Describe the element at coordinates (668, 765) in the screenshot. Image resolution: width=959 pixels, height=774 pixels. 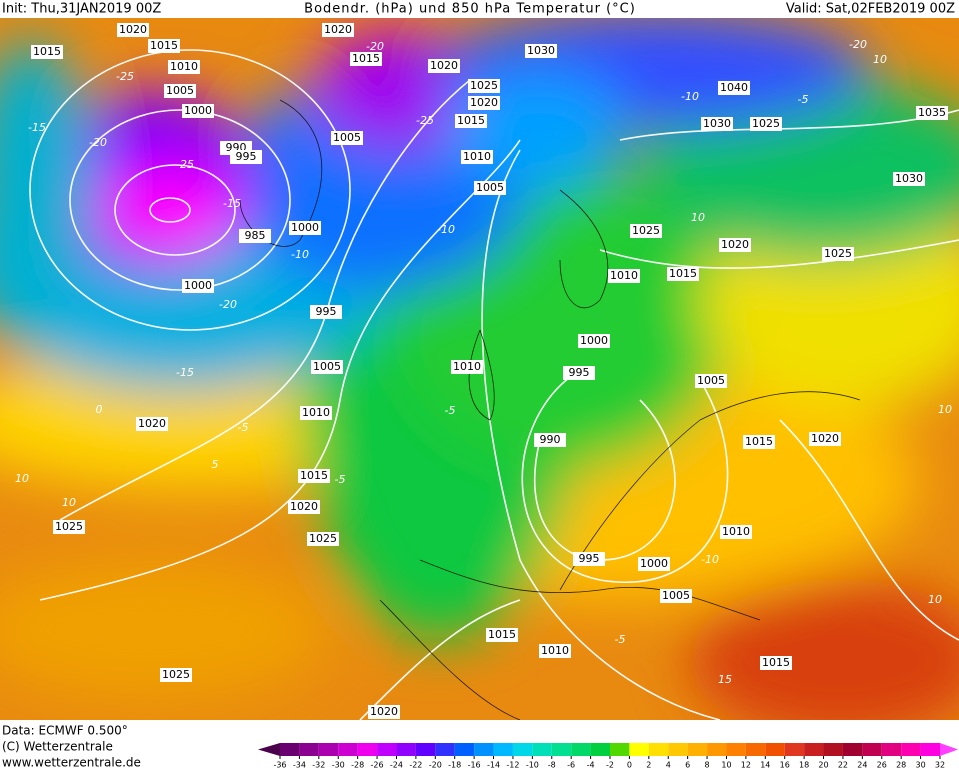
I see `scale-tick-label: 4` at that location.